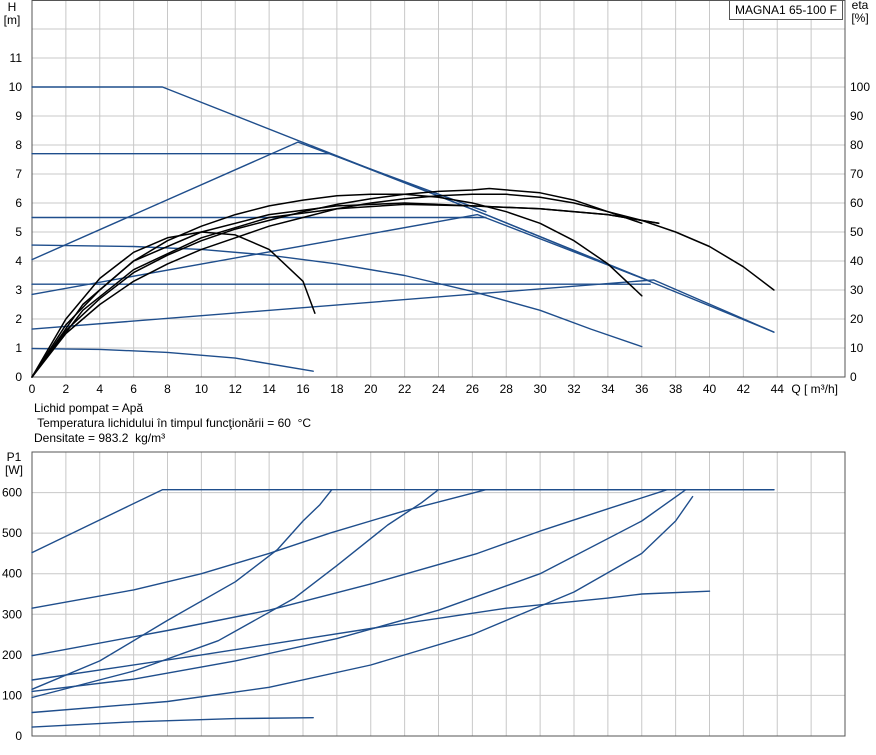 The image size is (876, 755). Describe the element at coordinates (857, 116) in the screenshot. I see `y-right-tick-label: 90` at that location.